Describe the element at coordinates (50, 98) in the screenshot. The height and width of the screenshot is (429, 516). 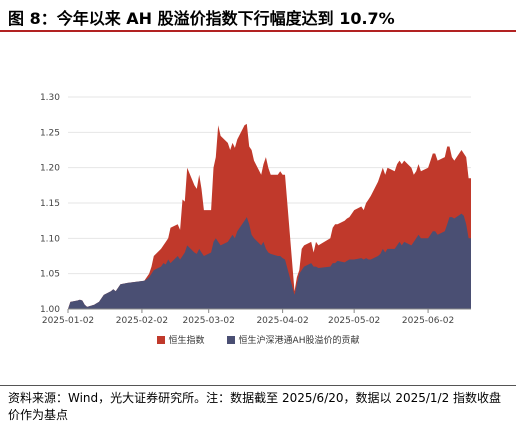
I see `y-tick-label: 1.30` at that location.